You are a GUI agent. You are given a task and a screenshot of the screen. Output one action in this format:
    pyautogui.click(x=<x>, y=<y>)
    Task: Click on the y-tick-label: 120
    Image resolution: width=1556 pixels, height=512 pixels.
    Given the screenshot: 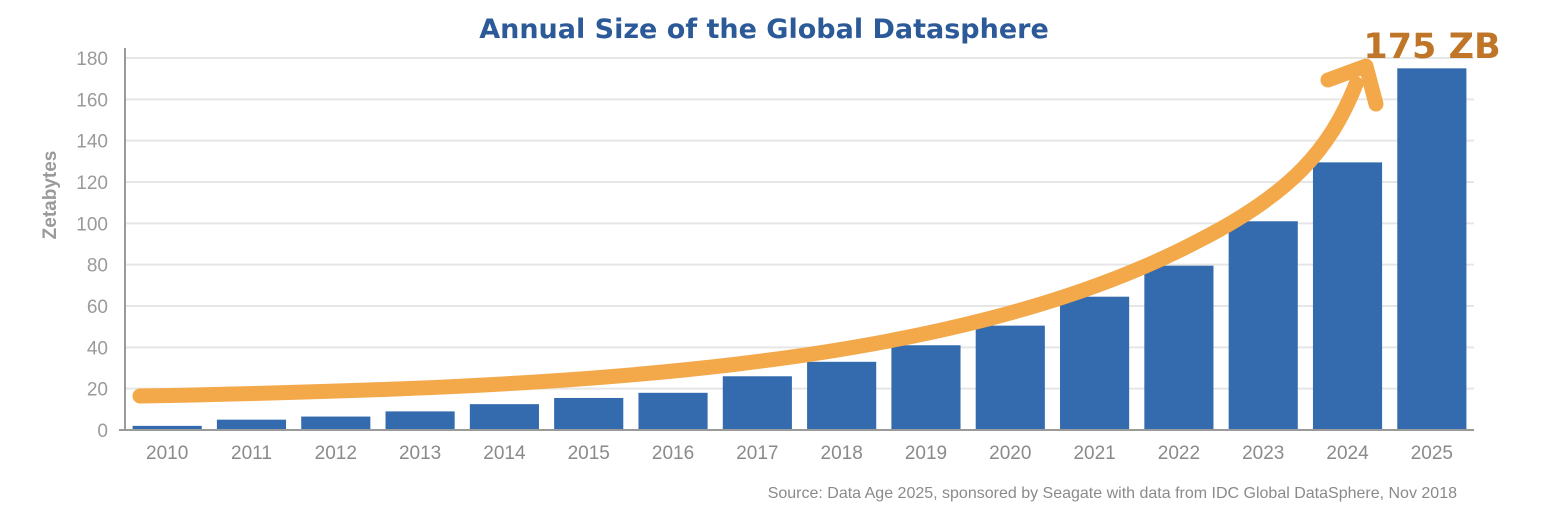 What is the action you would take?
    pyautogui.click(x=92, y=183)
    